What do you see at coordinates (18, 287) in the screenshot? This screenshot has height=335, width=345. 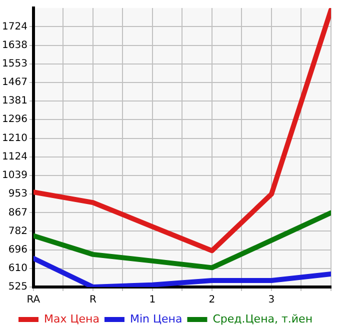 I see `y-tick-label: 525` at bounding box center [18, 287].